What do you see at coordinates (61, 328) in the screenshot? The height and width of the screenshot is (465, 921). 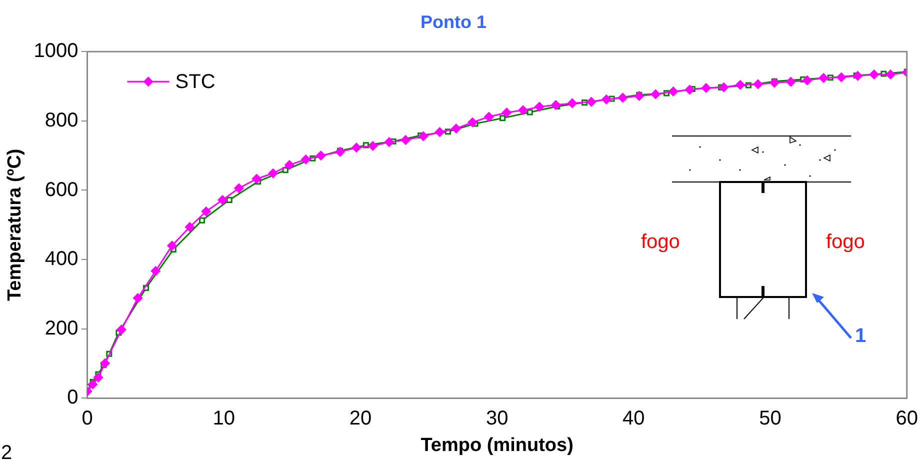 I see `y-tick-label: 200` at bounding box center [61, 328].